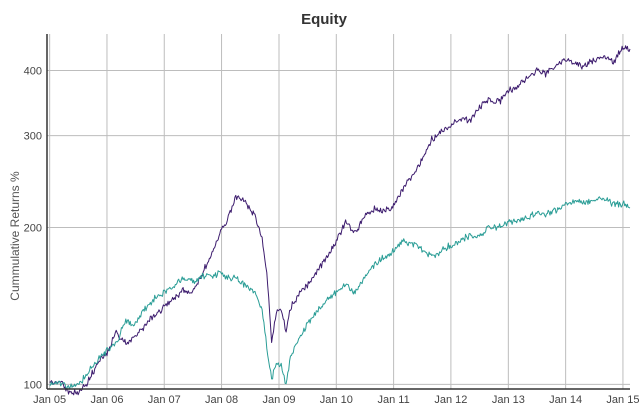 Image resolution: width=640 pixels, height=408 pixels. Describe the element at coordinates (33, 137) in the screenshot. I see `y-tick-label: 300` at that location.